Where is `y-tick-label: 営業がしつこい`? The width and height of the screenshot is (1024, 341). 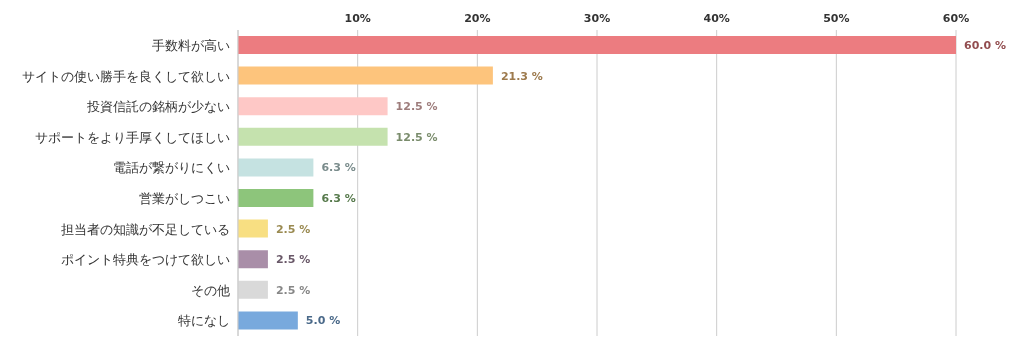 y-tick-label: 営業がしつこい is located at coordinates (184, 198).